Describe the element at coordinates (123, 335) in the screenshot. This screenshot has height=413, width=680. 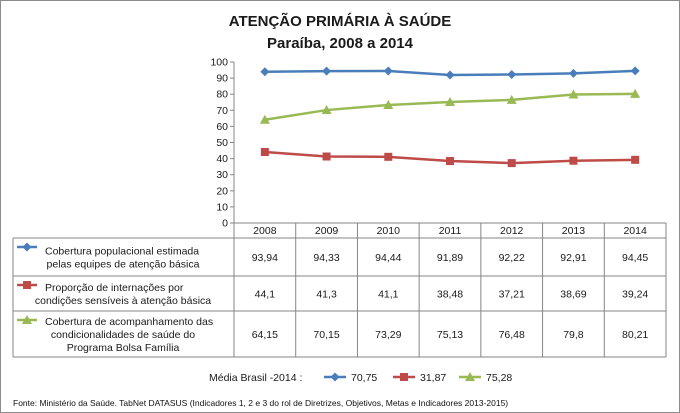
I see `legend-label: condicionalidades de saúde do` at that location.